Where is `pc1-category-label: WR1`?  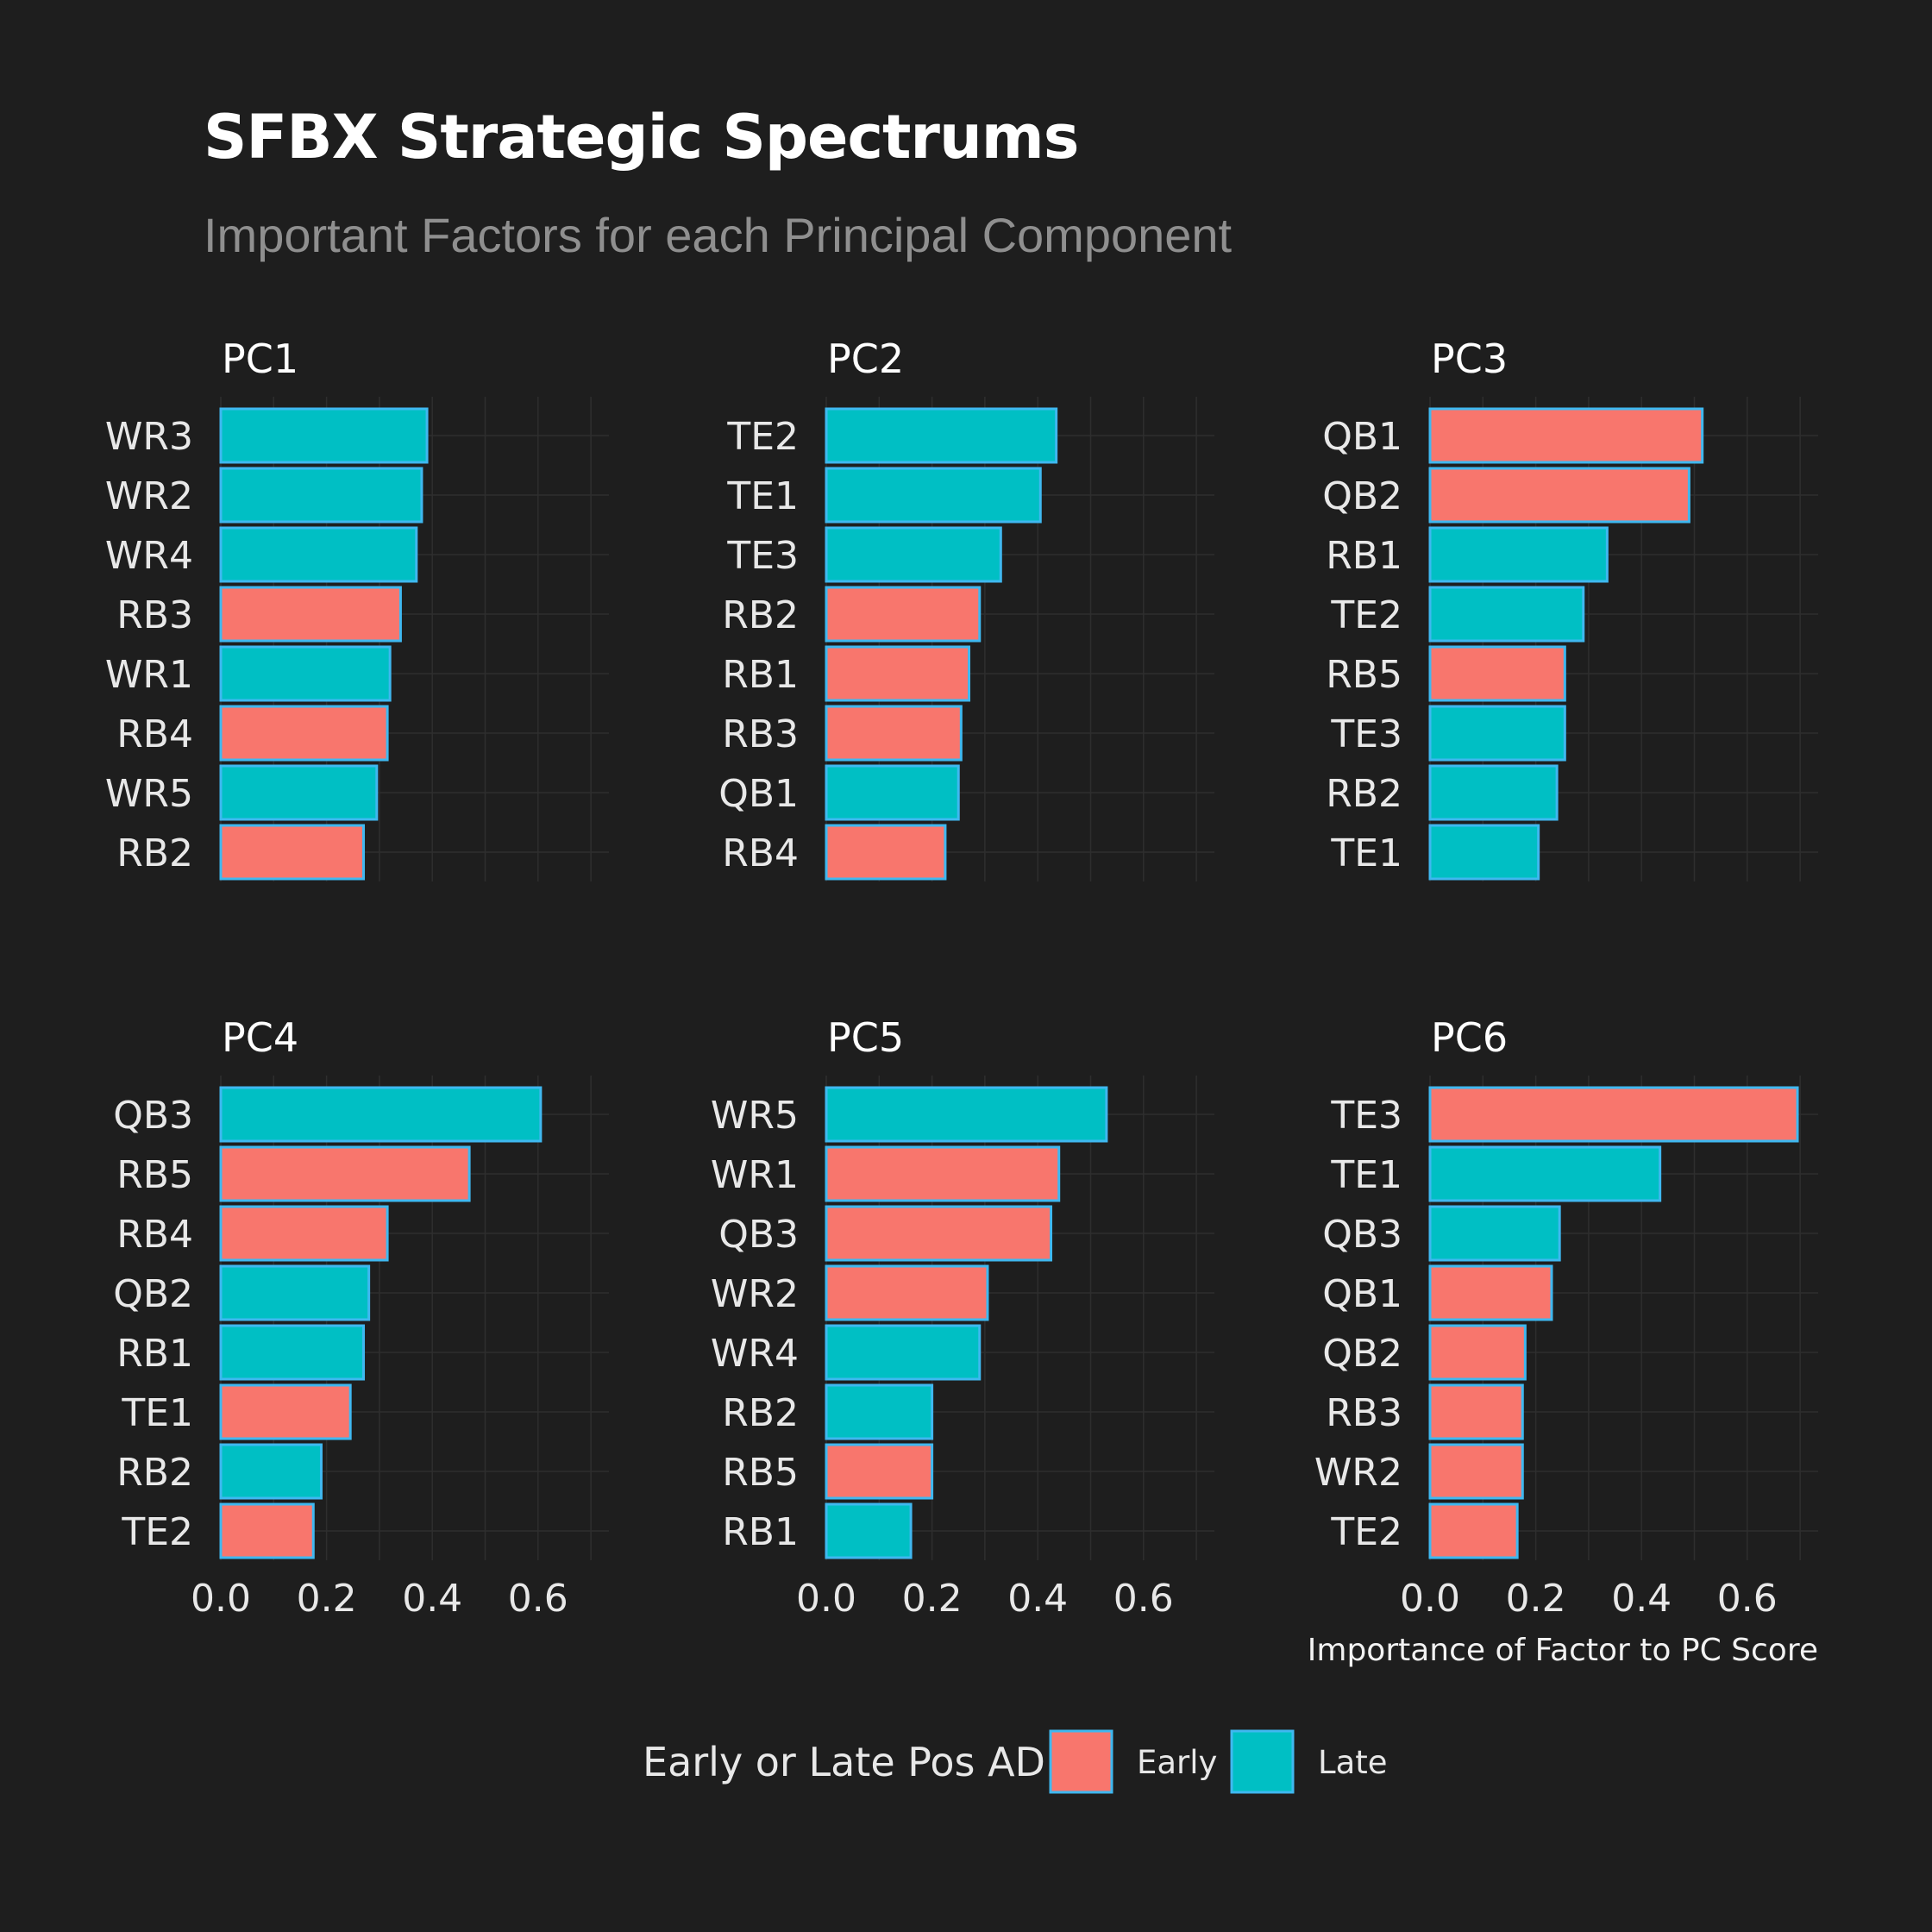
pc1-category-label: WR1 is located at coordinates (149, 675).